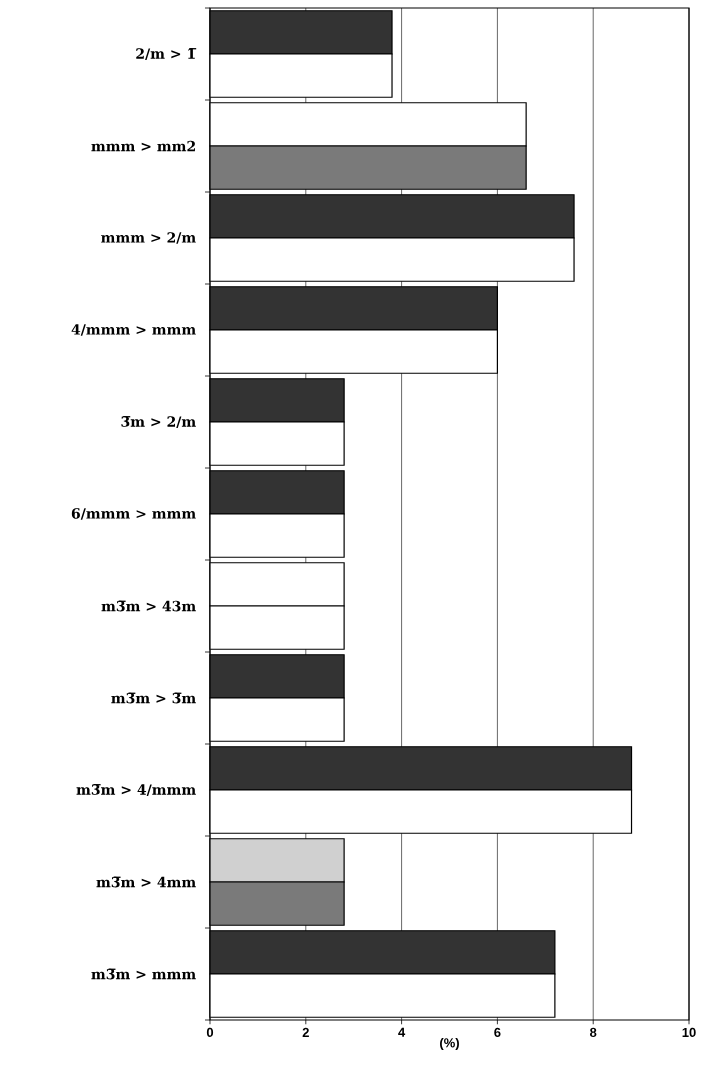 The width and height of the screenshot is (707, 1089). Describe the element at coordinates (689, 1032) in the screenshot. I see `x-tick-label: 10` at that location.